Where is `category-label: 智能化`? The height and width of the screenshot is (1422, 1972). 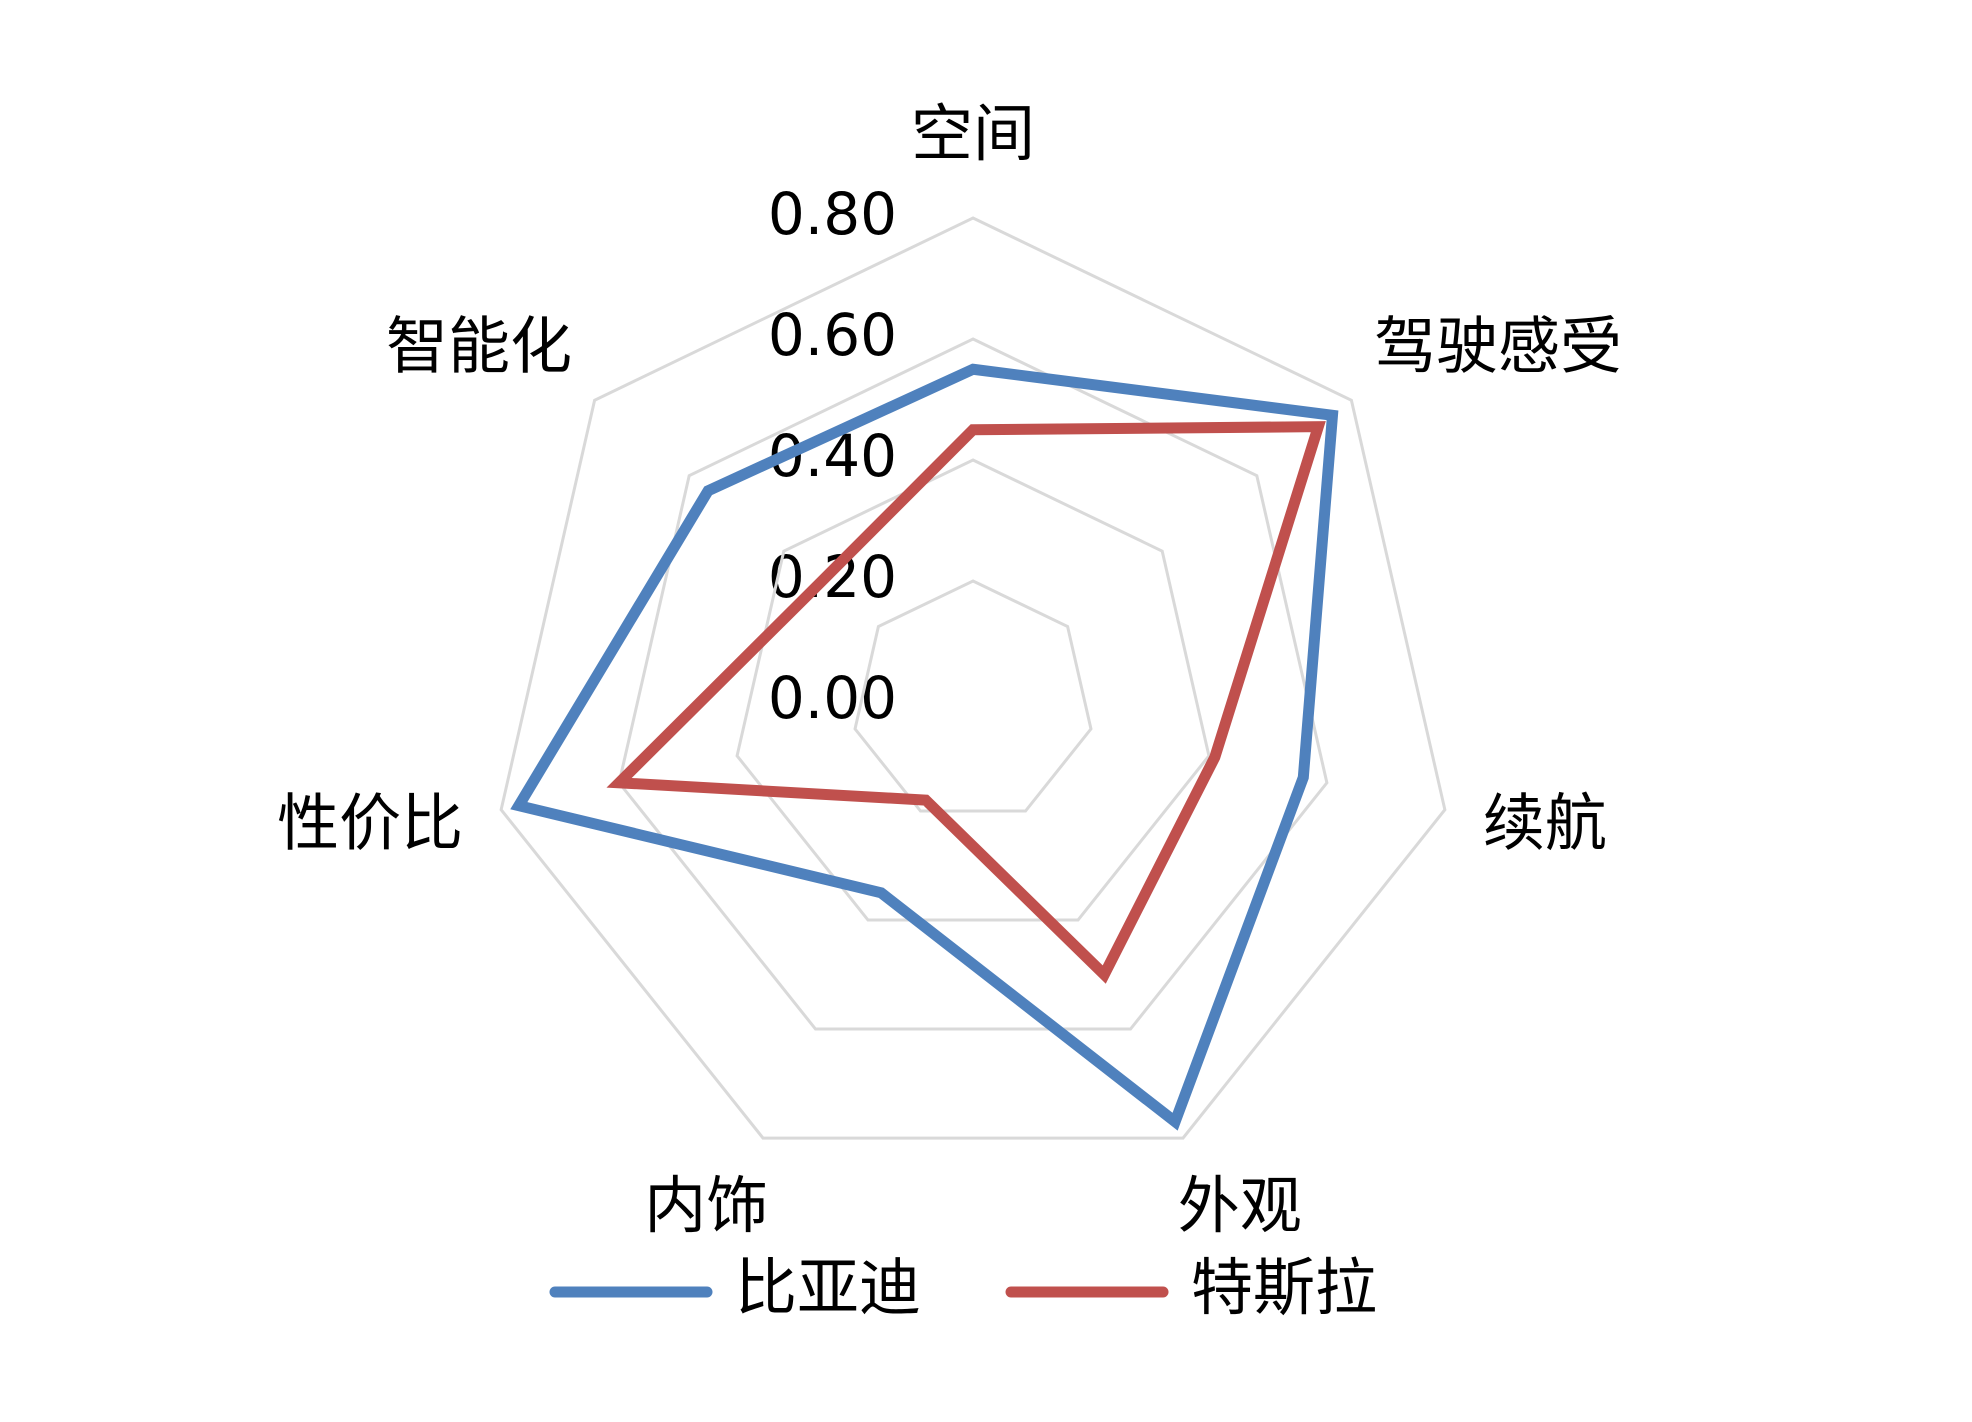 category-label: 智能化 is located at coordinates (479, 345).